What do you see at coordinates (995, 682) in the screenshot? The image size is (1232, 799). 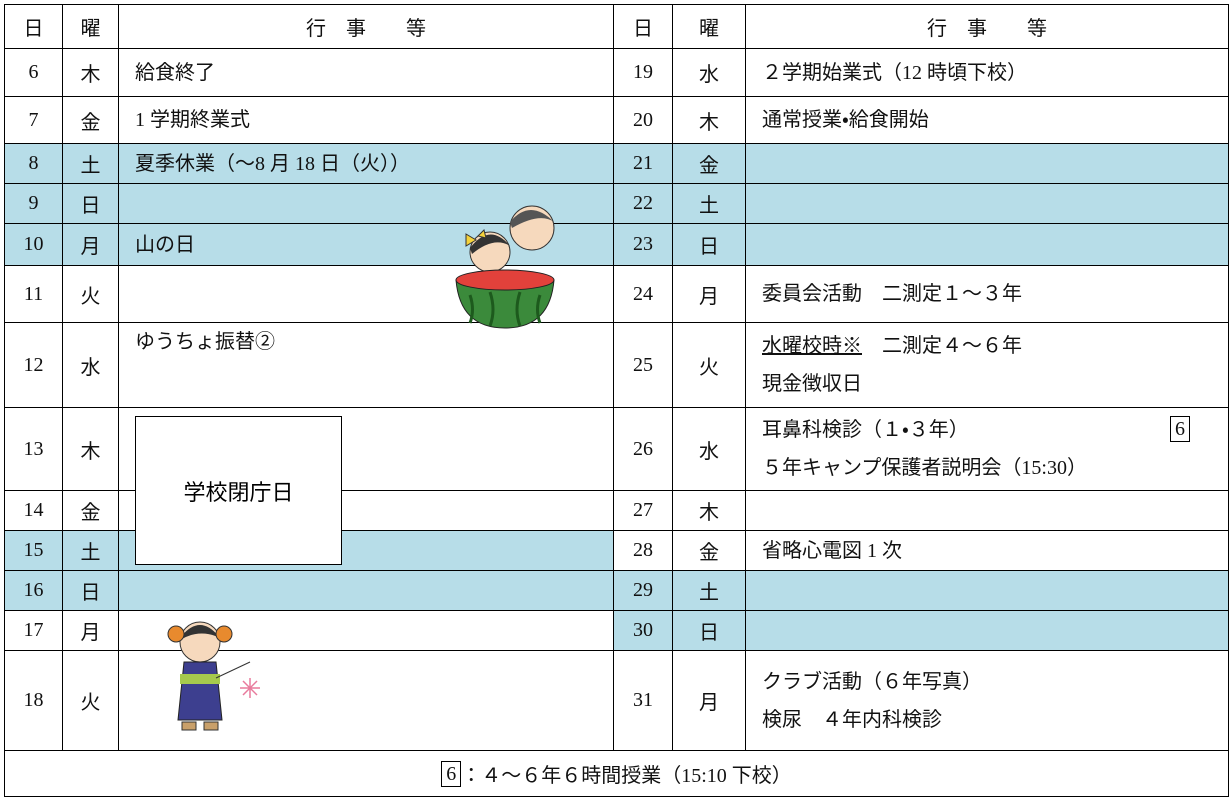 I see `event-line: クラブ活動（６年写真）` at bounding box center [995, 682].